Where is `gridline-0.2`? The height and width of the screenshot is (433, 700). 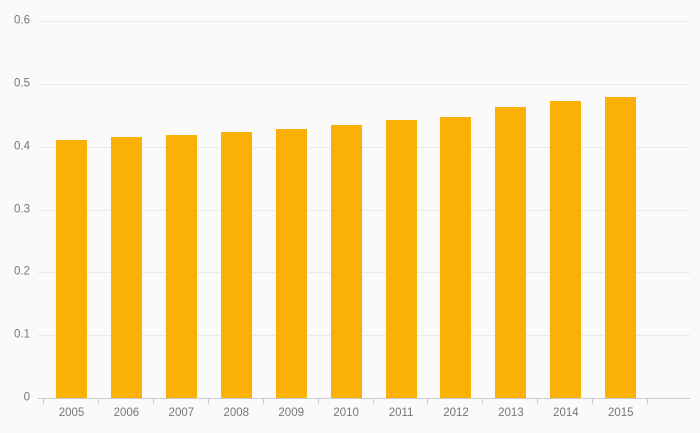
gridline-0.2 is located at coordinates (364, 273).